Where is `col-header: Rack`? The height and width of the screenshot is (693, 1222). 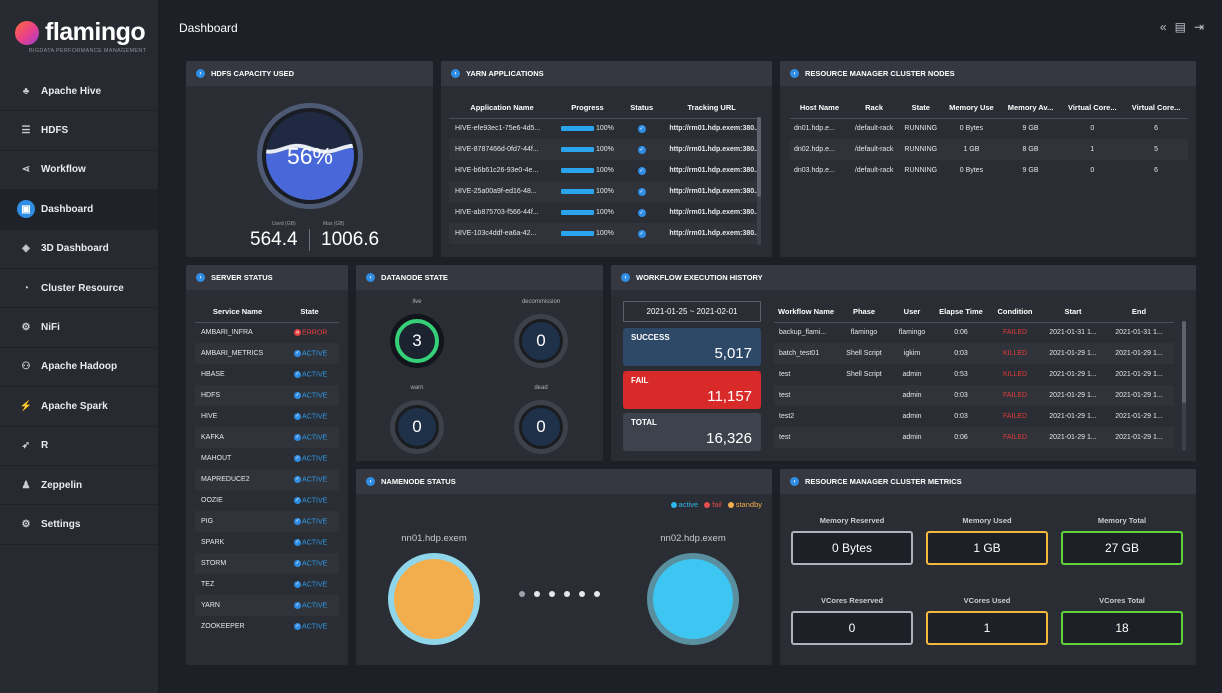
col-header: Rack is located at coordinates (874, 108).